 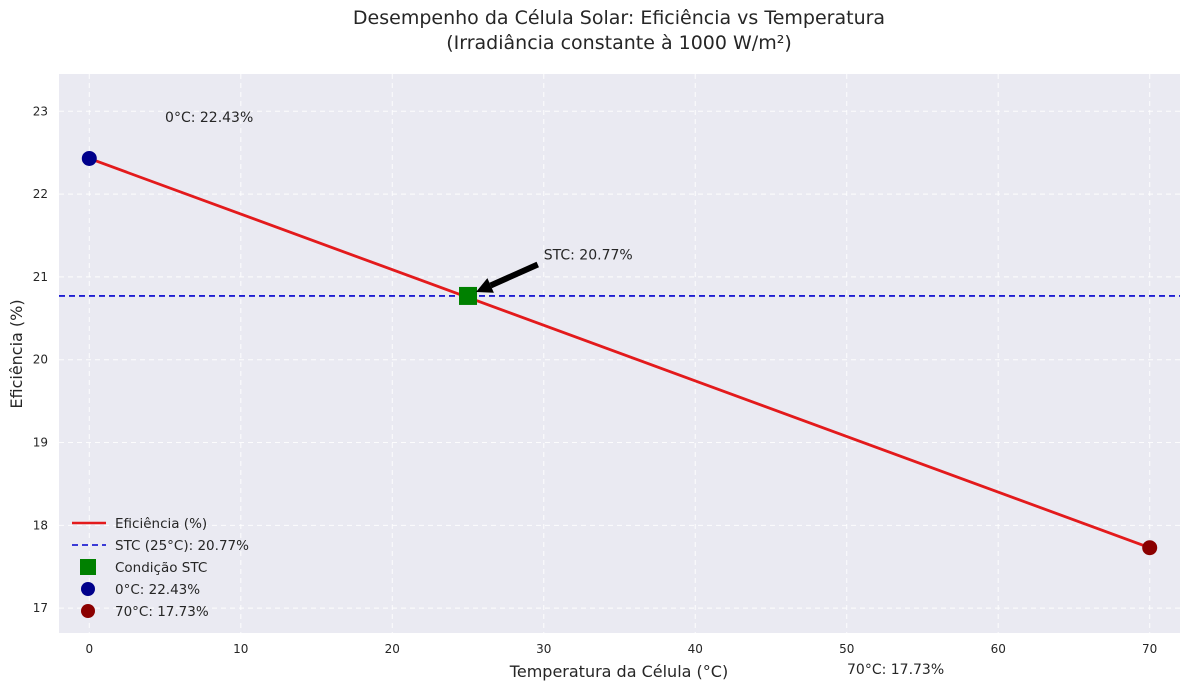 I want to click on y-tick-labels: 17 18 19 20 21 22 23, so click(x=40, y=359).